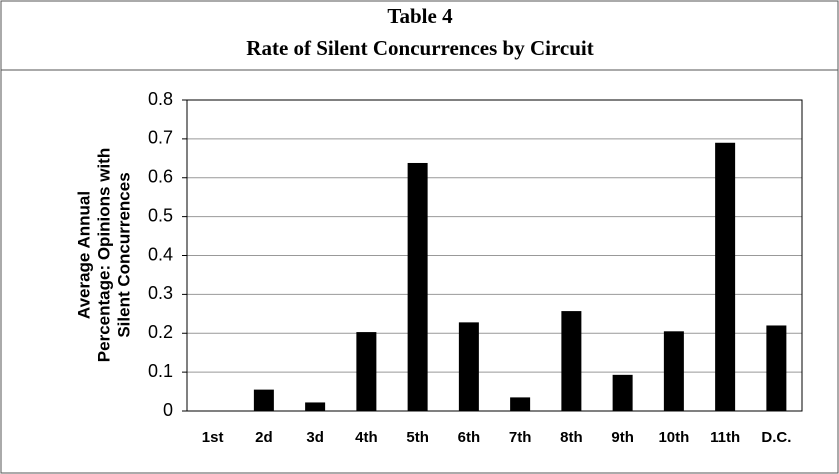 The height and width of the screenshot is (474, 839). Describe the element at coordinates (420, 16) in the screenshot. I see `chart-title: Table 4` at that location.